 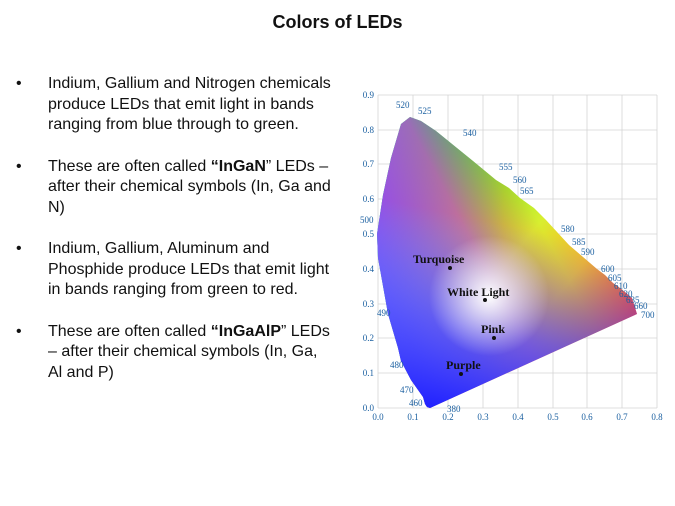 I want to click on y-tick-label: 0.9, so click(x=369, y=95).